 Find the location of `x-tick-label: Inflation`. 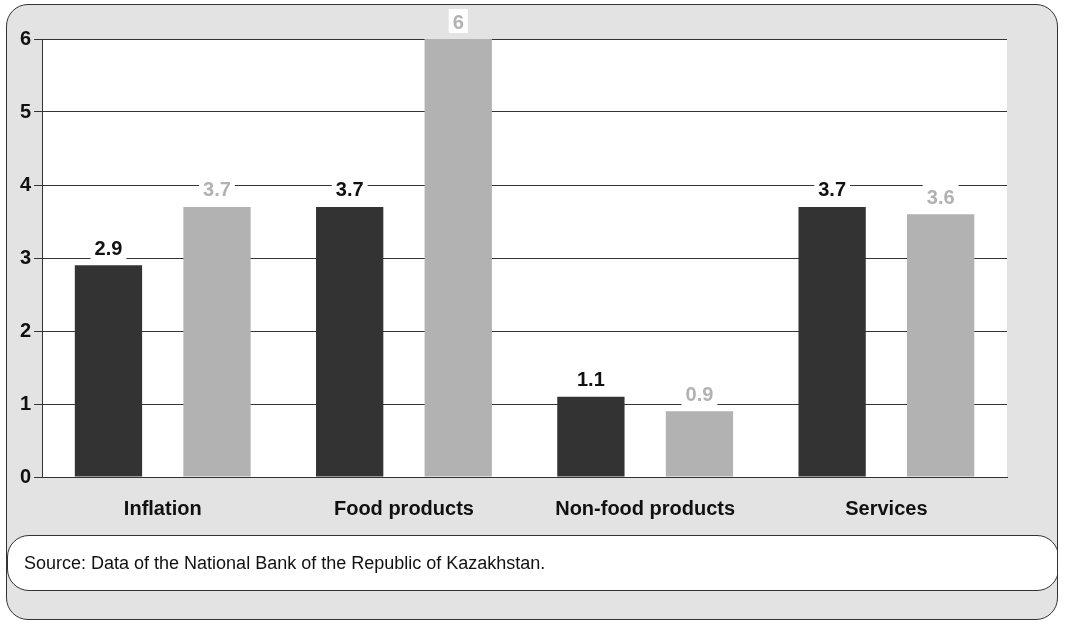

x-tick-label: Inflation is located at coordinates (162, 507).